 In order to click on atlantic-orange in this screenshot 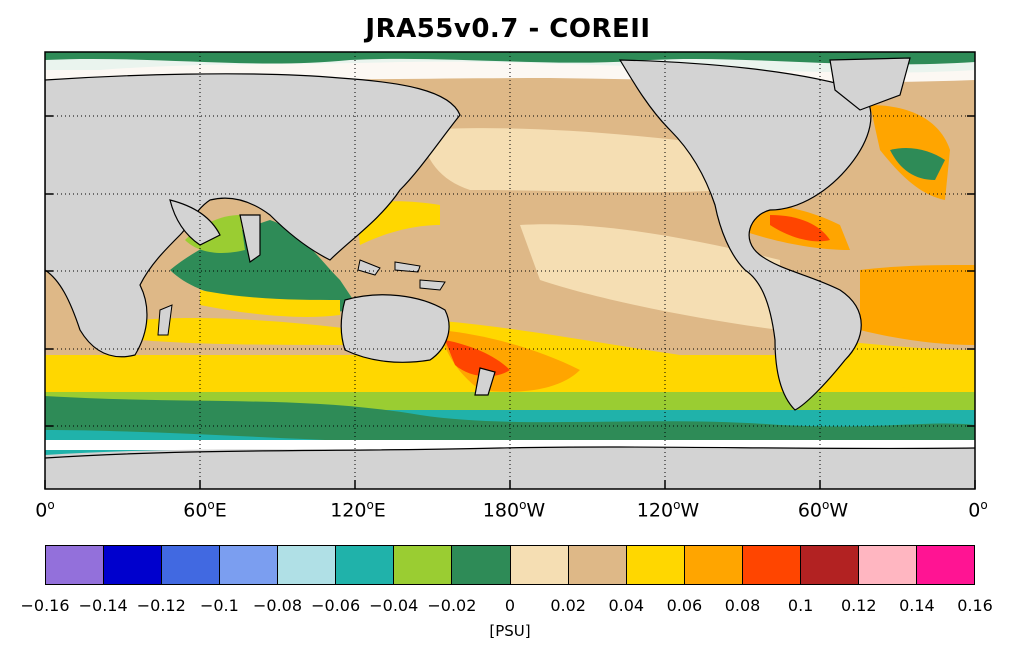, I will do `click(917, 305)`.